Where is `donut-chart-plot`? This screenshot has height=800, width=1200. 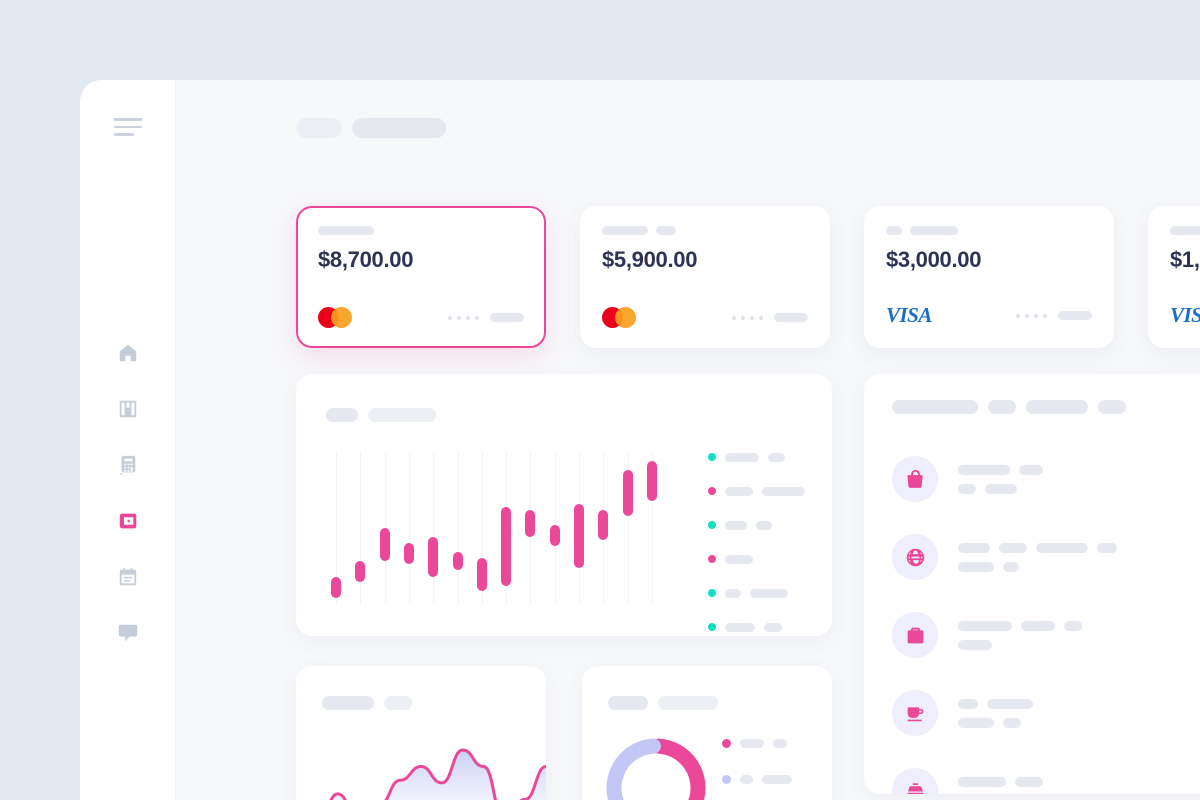 donut-chart-plot is located at coordinates (656, 764).